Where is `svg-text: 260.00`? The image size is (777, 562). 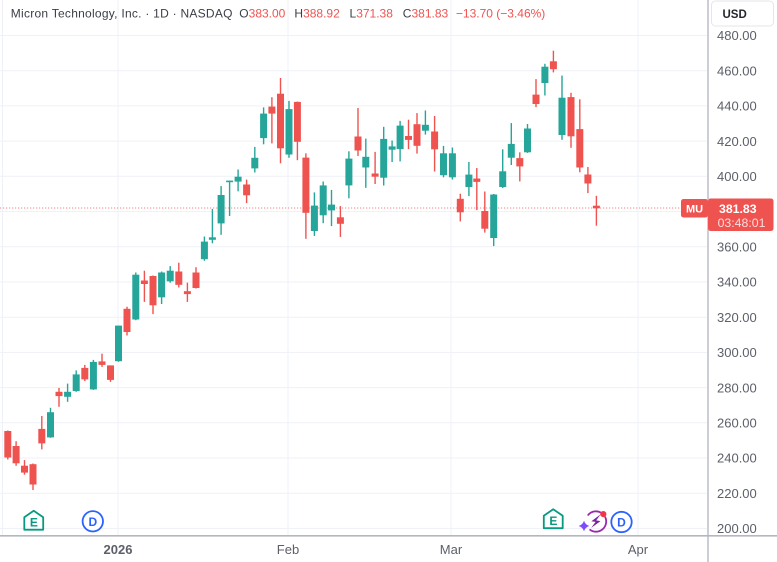 svg-text: 260.00 is located at coordinates (737, 423).